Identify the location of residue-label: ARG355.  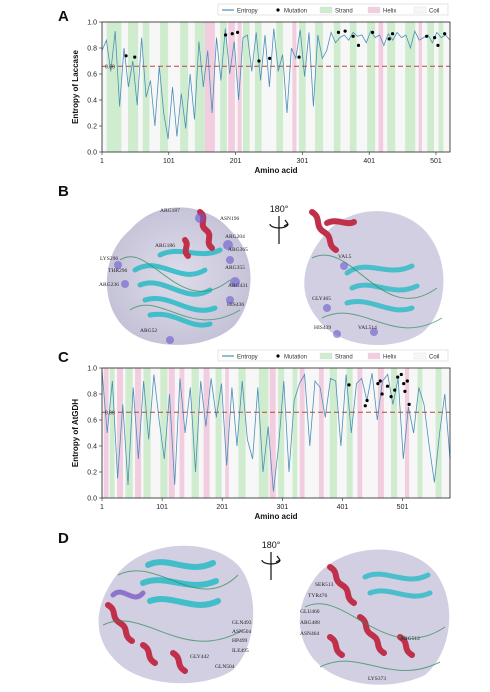
(235, 268).